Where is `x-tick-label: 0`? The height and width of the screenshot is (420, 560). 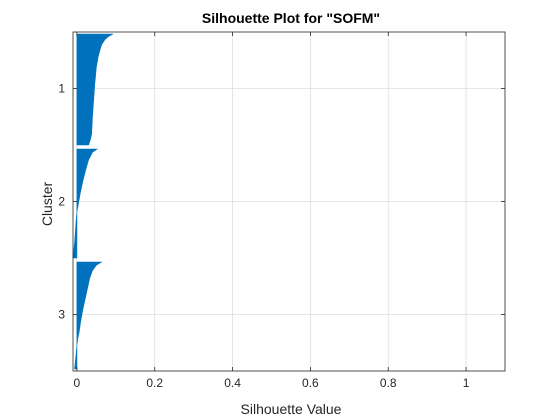 x-tick-label: 0 is located at coordinates (77, 383).